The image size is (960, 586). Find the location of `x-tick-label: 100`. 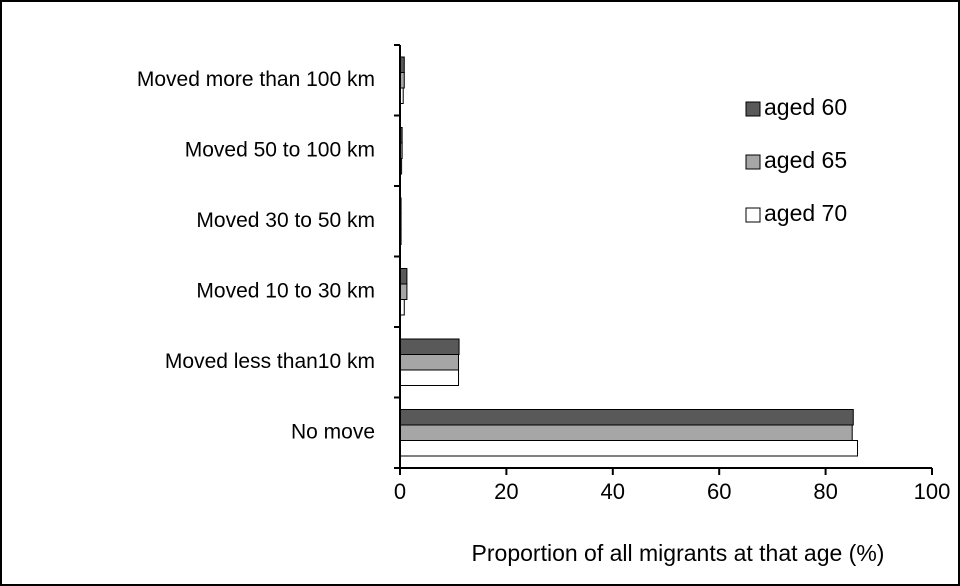

x-tick-label: 100 is located at coordinates (932, 491).